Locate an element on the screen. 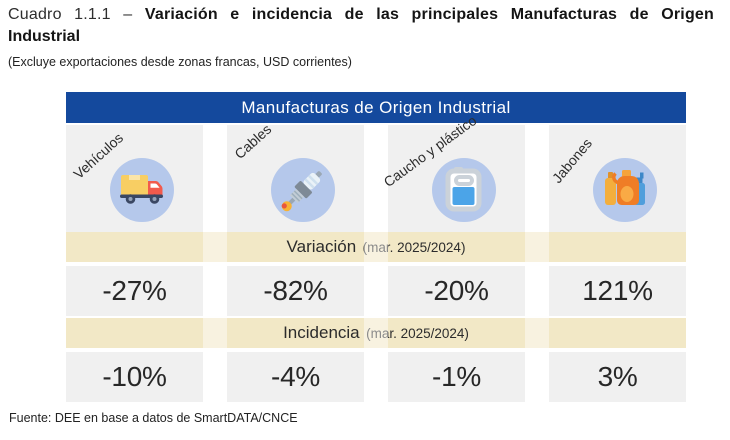 The width and height of the screenshot is (730, 440). variacion-value-vehiculos: -27% is located at coordinates (134, 291).